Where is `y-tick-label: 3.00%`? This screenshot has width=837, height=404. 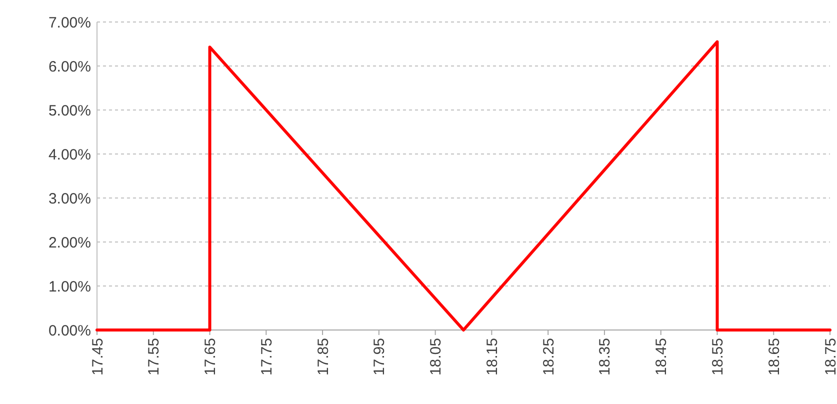 y-tick-label: 3.00% is located at coordinates (69, 199).